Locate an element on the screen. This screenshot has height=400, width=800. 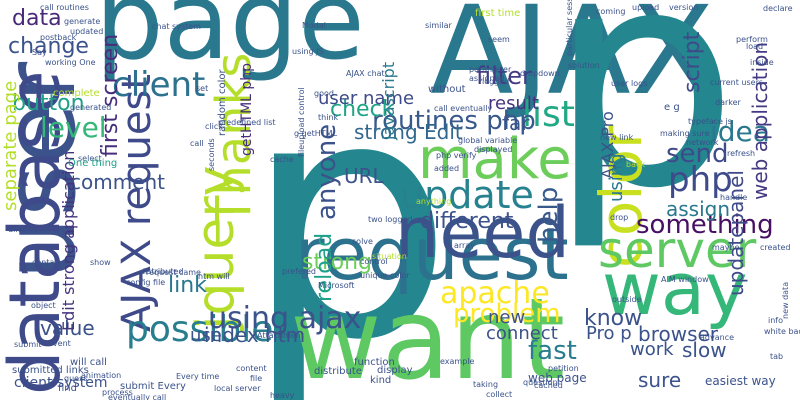
cloud-word: AIM window is located at coordinates (685, 279).